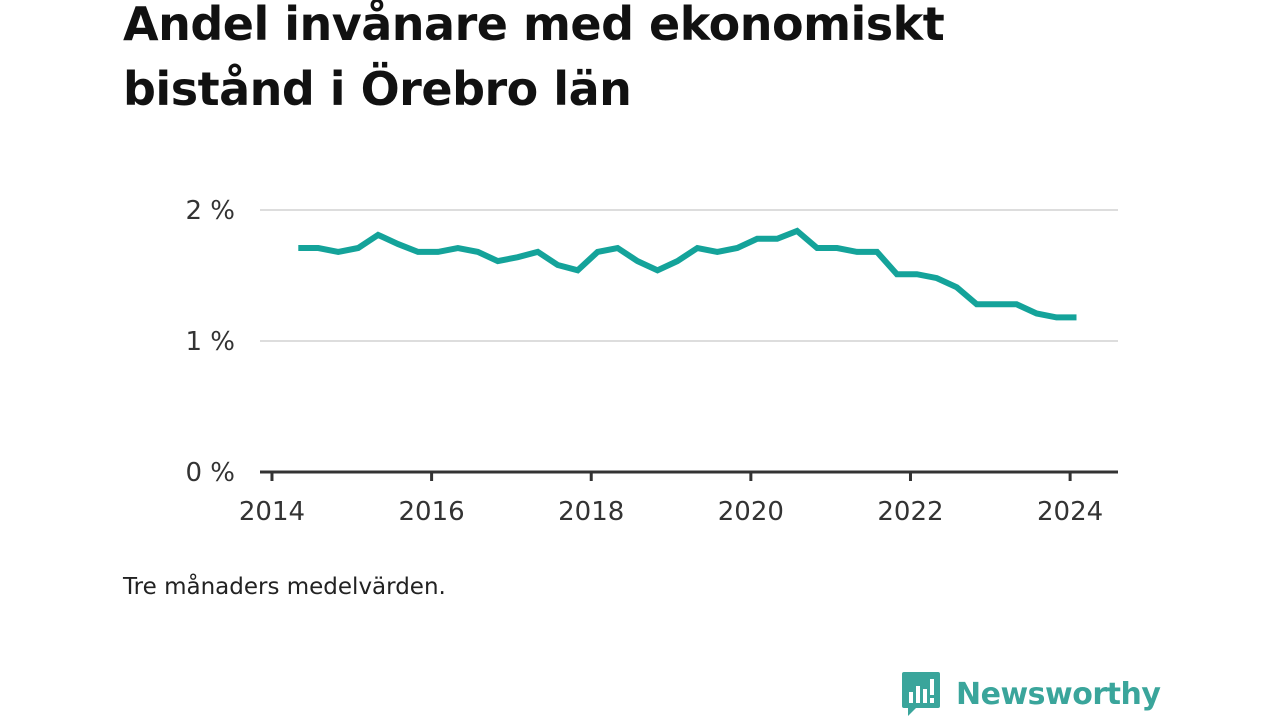 The width and height of the screenshot is (1280, 720). Describe the element at coordinates (910, 512) in the screenshot. I see `x-tick-label-2022: 2022` at that location.